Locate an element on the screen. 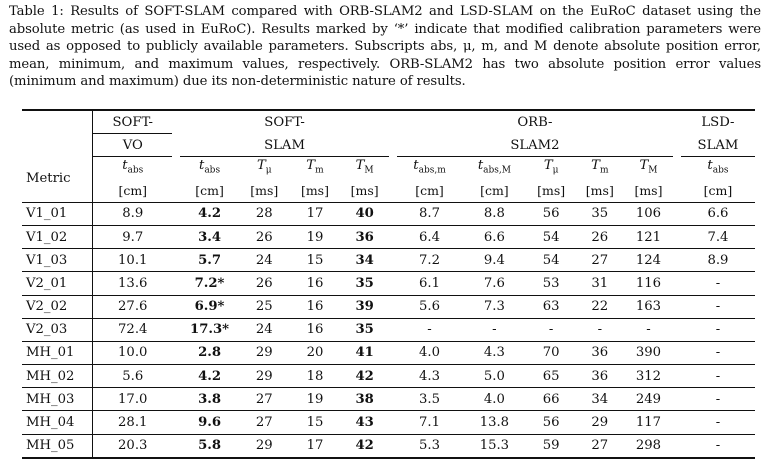 The width and height of the screenshot is (769, 459). table-cell: 6.1 is located at coordinates (429, 283).